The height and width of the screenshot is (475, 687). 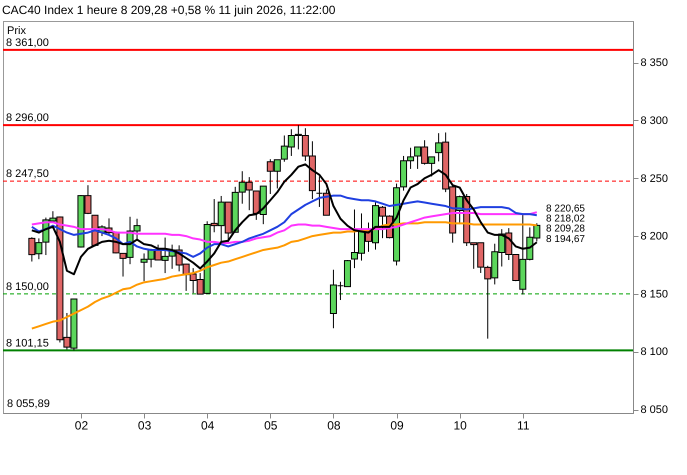 I want to click on y-tick-label: 8 050, so click(x=654, y=410).